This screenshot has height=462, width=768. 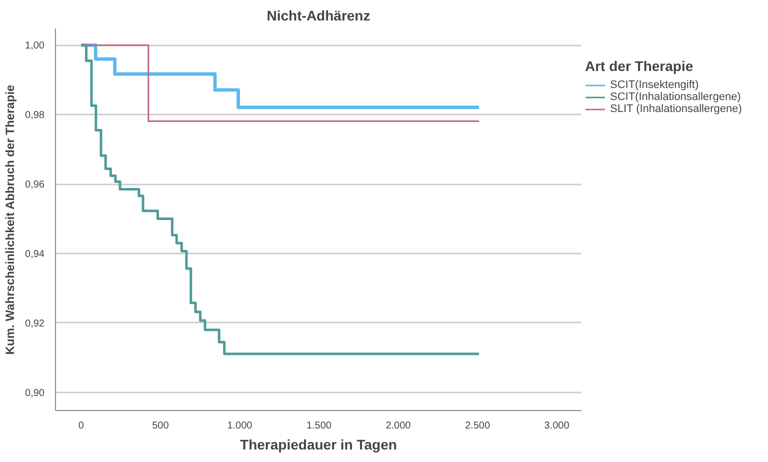 I want to click on x-tick-label: 1.000, so click(x=240, y=426).